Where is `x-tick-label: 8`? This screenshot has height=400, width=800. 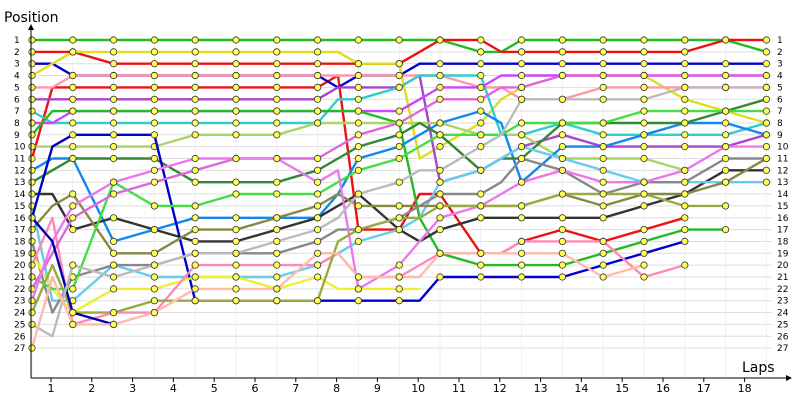
x-tick-label: 8 is located at coordinates (336, 388).